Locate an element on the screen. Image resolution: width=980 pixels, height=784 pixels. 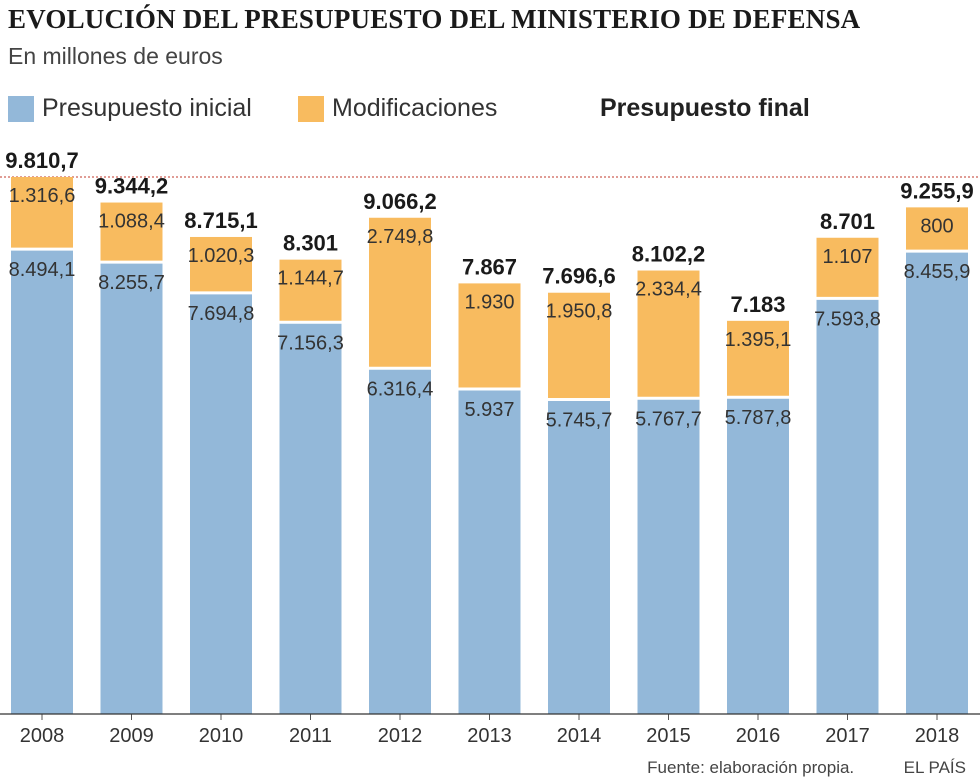
data-label-total-2014: 7.696,6 is located at coordinates (578, 276).